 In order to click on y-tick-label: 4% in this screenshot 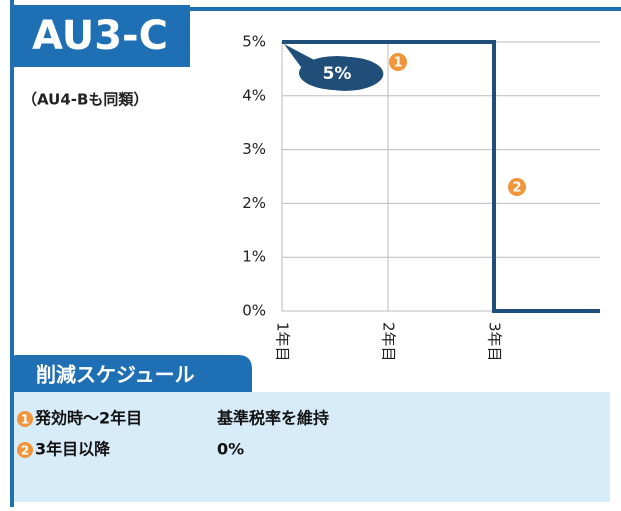, I will do `click(254, 95)`.